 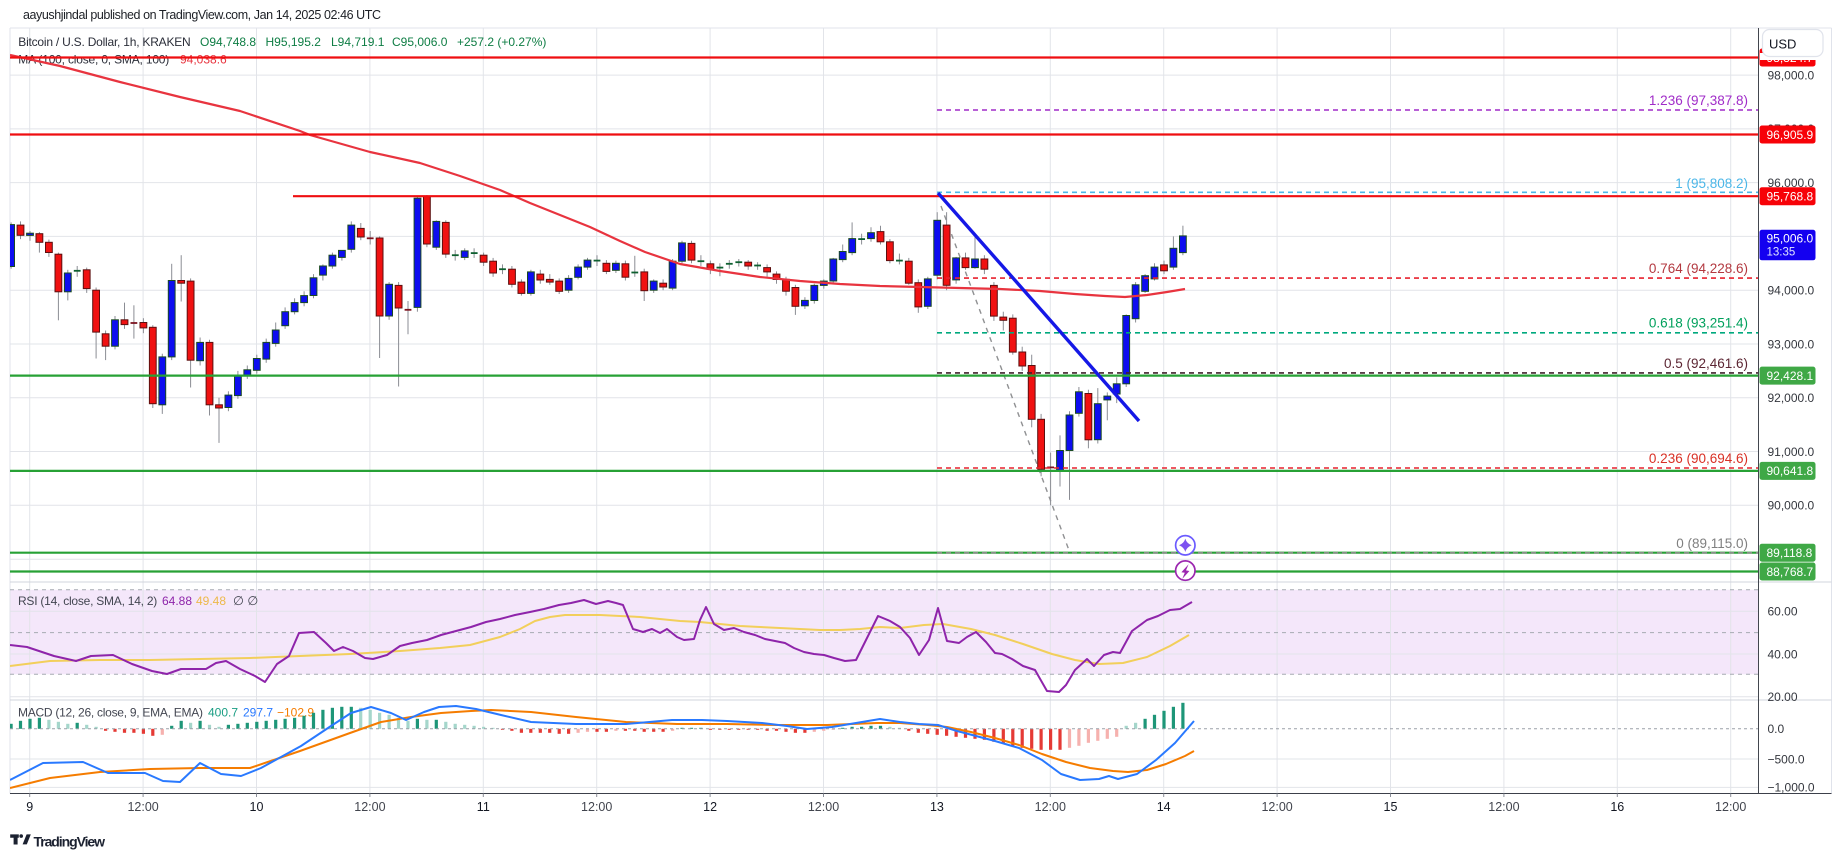 What do you see at coordinates (1791, 788) in the screenshot?
I see `svg-text: −1,000.0` at bounding box center [1791, 788].